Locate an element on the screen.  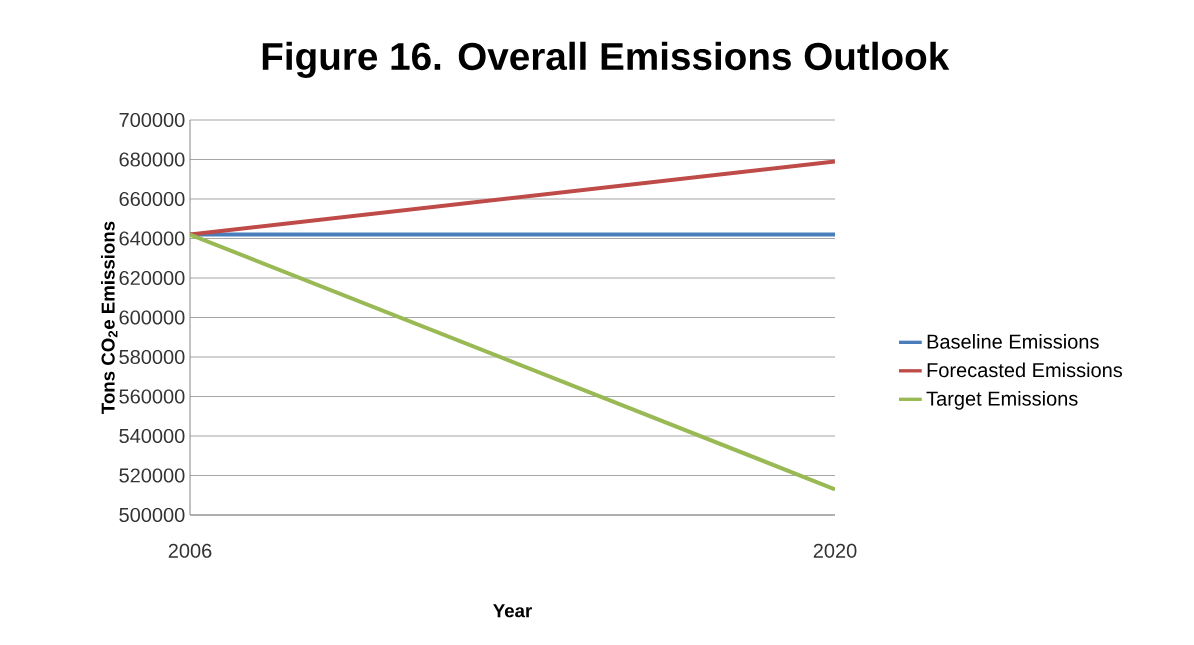
y-tick-label: 520000 is located at coordinates (152, 475).